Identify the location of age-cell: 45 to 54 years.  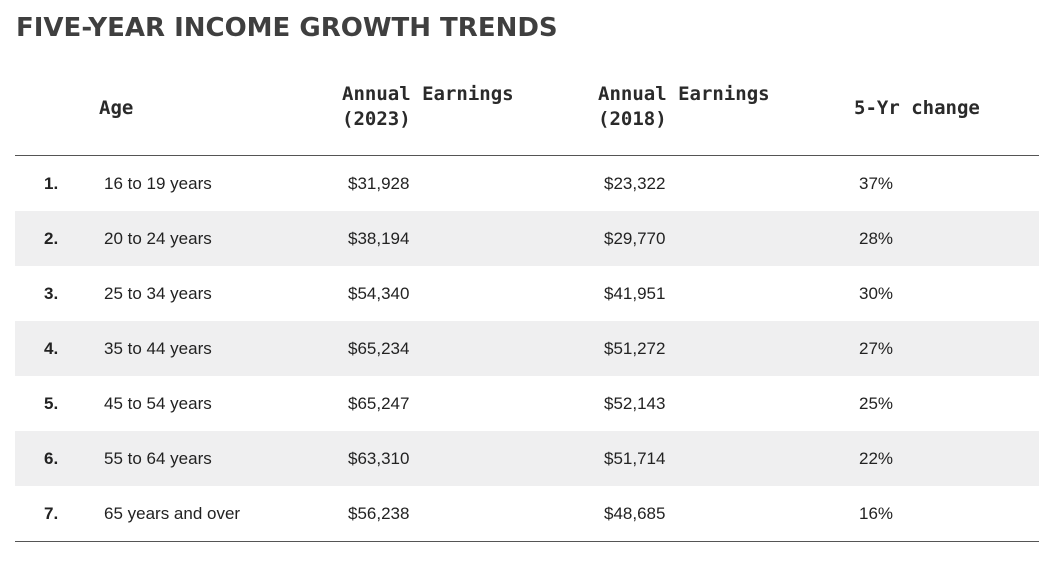
(158, 403).